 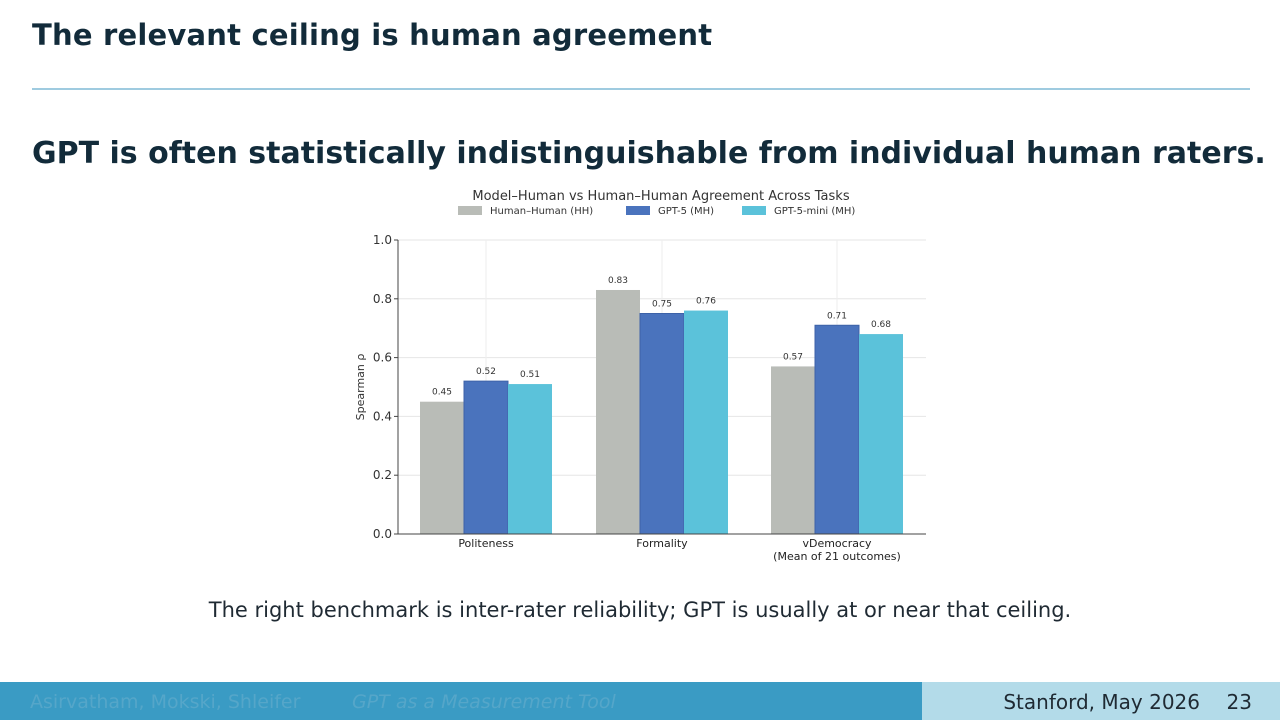 What do you see at coordinates (165, 702) in the screenshot?
I see `footer-authors: Asirvatham, Mokski, Shleifer` at bounding box center [165, 702].